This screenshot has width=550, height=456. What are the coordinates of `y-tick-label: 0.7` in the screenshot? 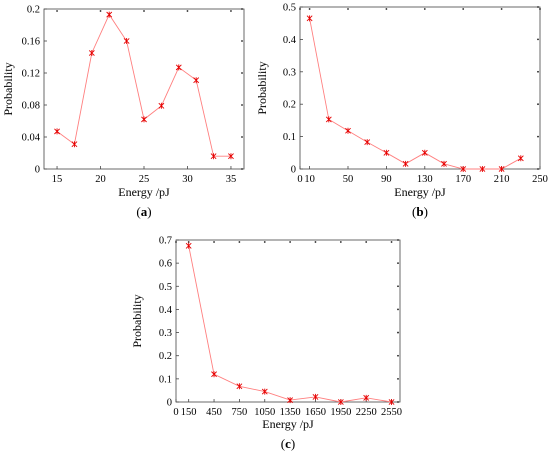 It's located at (165, 241).